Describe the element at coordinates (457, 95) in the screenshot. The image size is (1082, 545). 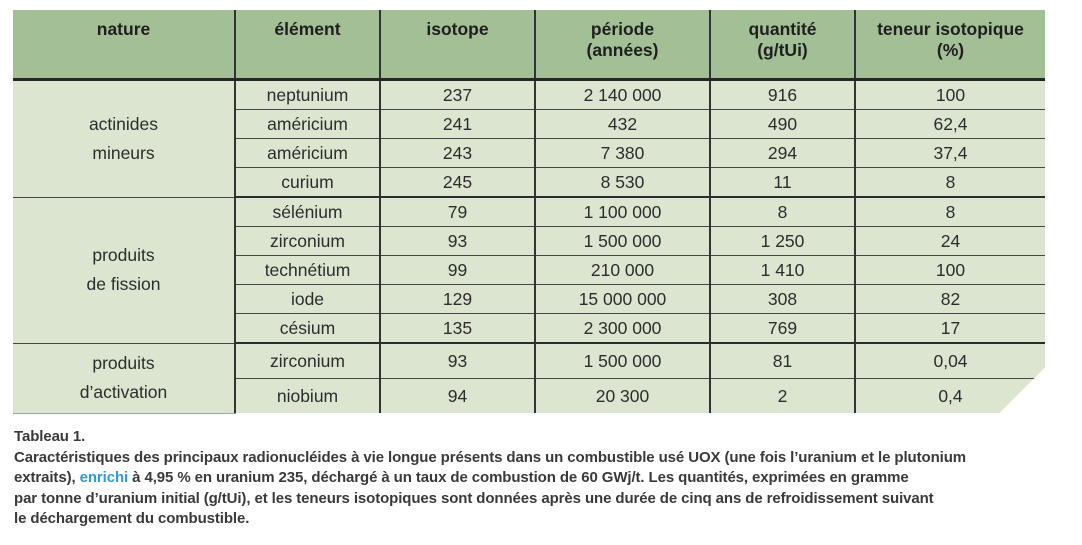
I see `cell-isotope: 237` at that location.